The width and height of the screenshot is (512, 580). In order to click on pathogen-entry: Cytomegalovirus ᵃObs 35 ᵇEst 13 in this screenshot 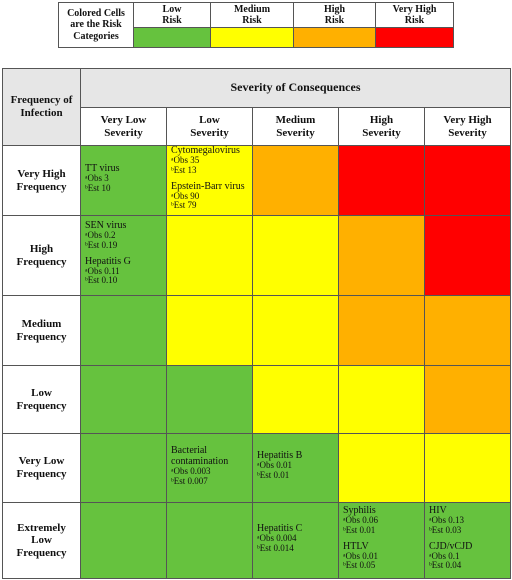, I will do `click(205, 160)`.